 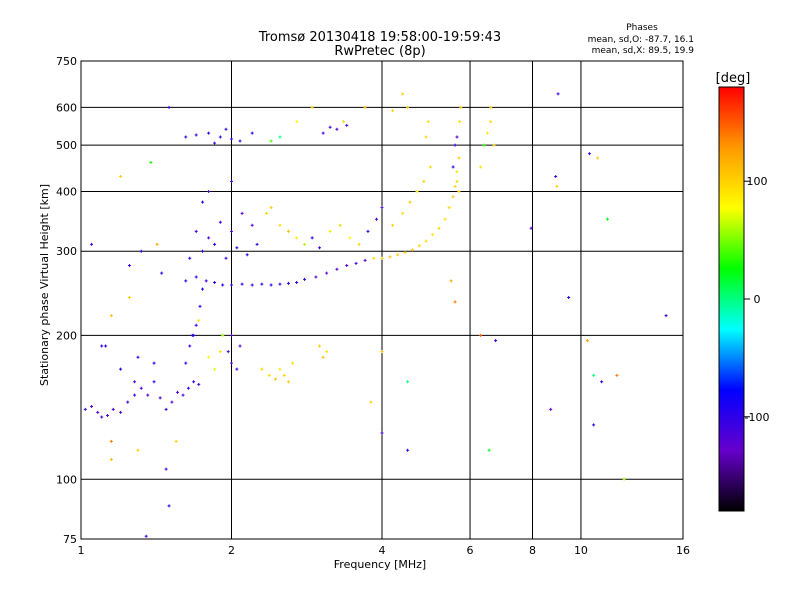 What do you see at coordinates (379, 37) in the screenshot?
I see `chart-title: Tromsø 20130418 19:58:00-19:59:43` at bounding box center [379, 37].